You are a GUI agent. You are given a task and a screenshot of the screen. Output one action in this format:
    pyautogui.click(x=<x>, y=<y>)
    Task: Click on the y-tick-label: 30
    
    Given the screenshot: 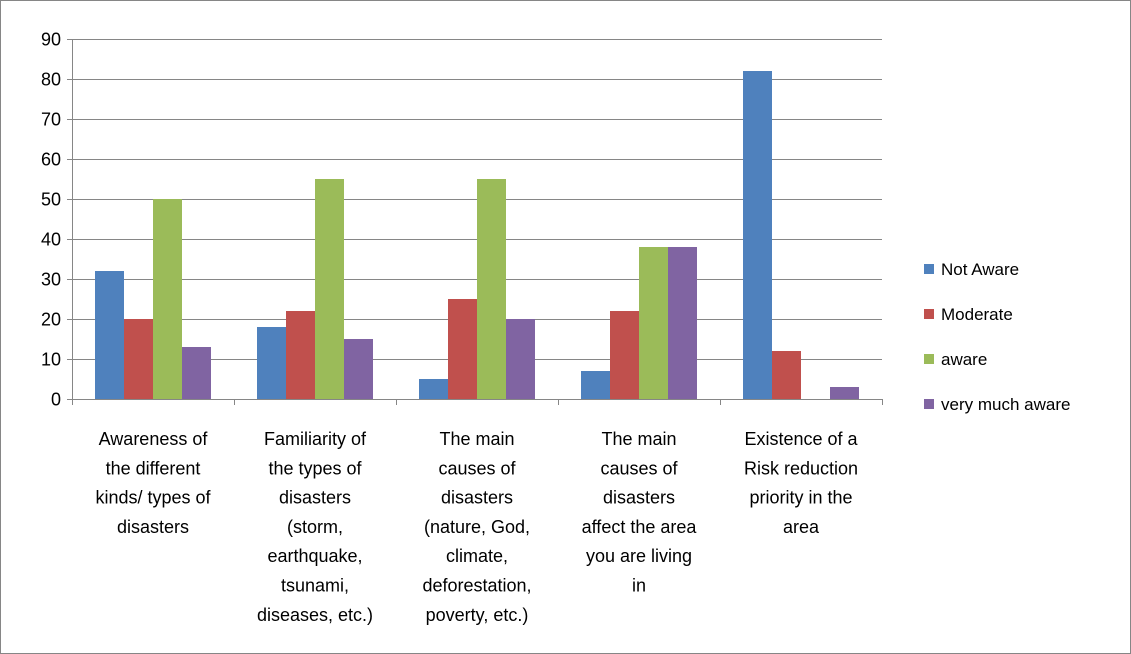 What is the action you would take?
    pyautogui.click(x=51, y=280)
    